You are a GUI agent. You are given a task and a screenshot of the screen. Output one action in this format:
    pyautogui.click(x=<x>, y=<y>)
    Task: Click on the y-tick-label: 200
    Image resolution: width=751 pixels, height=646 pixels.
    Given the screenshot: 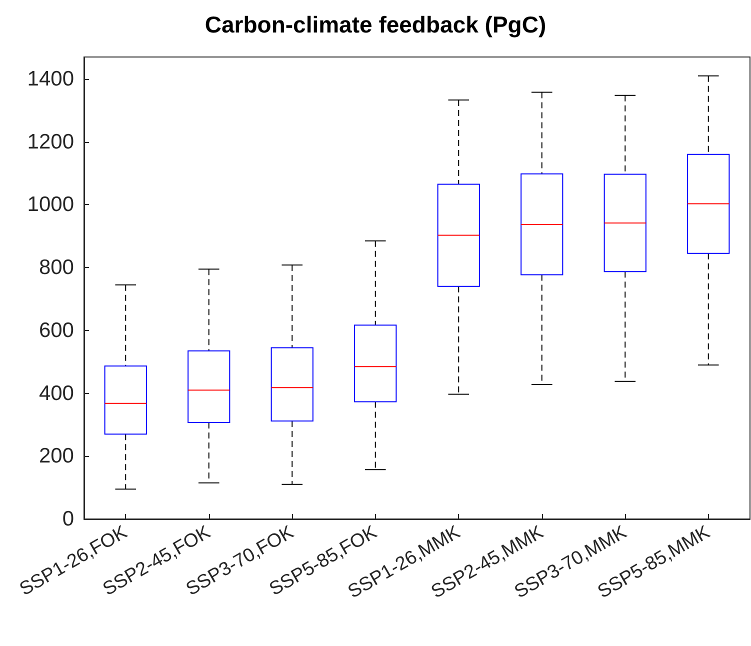 What is the action you would take?
    pyautogui.click(x=56, y=456)
    